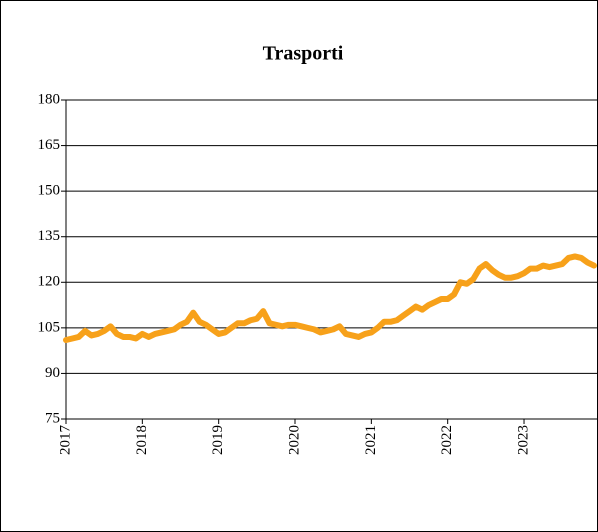 The width and height of the screenshot is (598, 532). Describe the element at coordinates (447, 440) in the screenshot. I see `x-tick-label: 2022` at that location.